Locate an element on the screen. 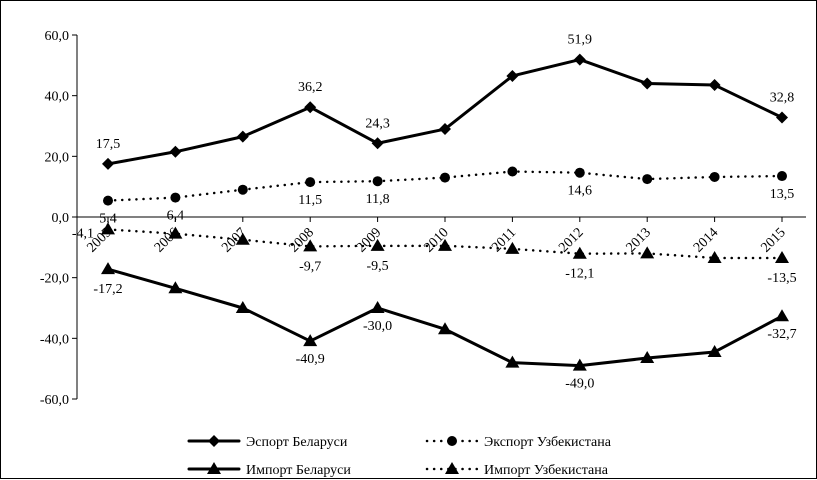 Image resolution: width=817 pixels, height=480 pixels. legend-label: Импорт Узбекистана is located at coordinates (546, 470).